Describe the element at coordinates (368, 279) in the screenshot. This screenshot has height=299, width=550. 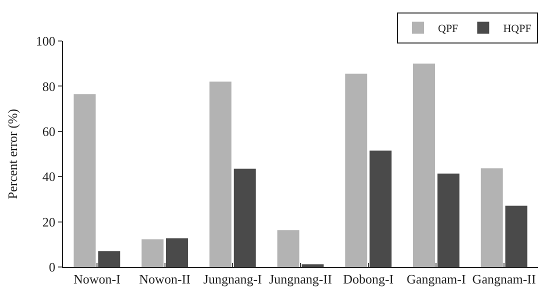
I see `x-tick-label: Dobong-I` at that location.